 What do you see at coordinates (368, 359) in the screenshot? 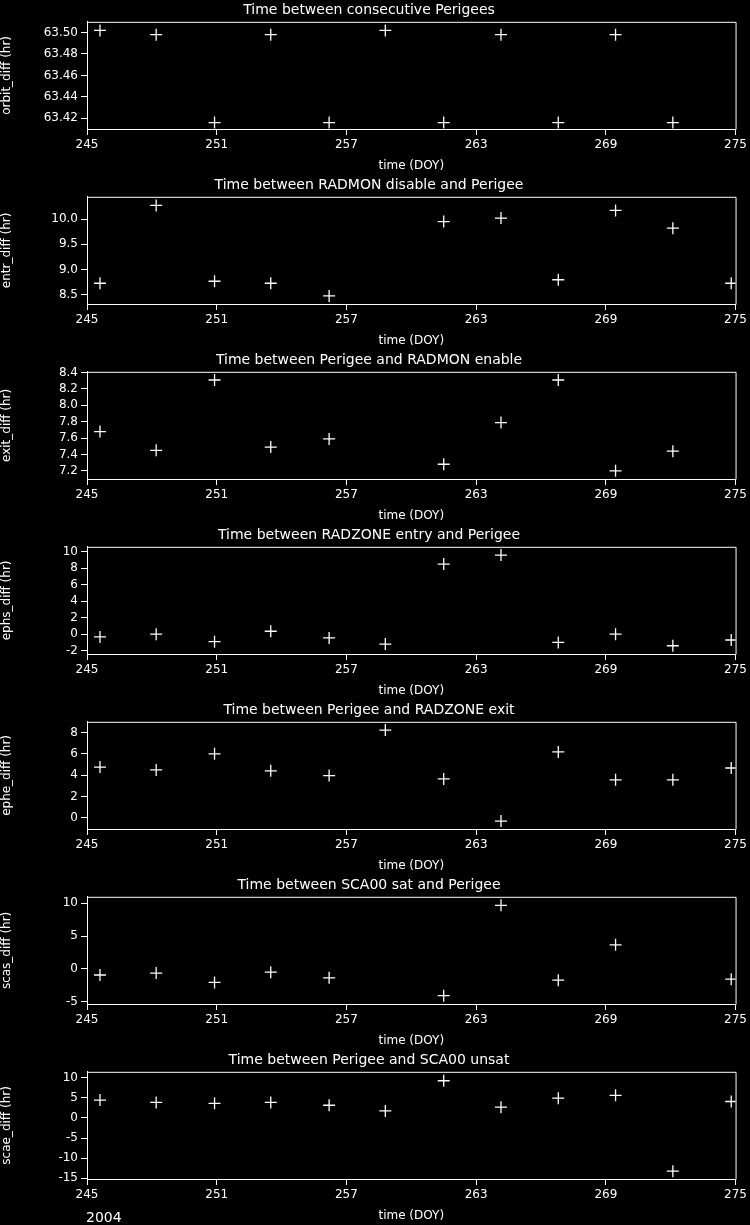
I see `chart-title: Time between Perigee and RADMON enable` at bounding box center [368, 359].